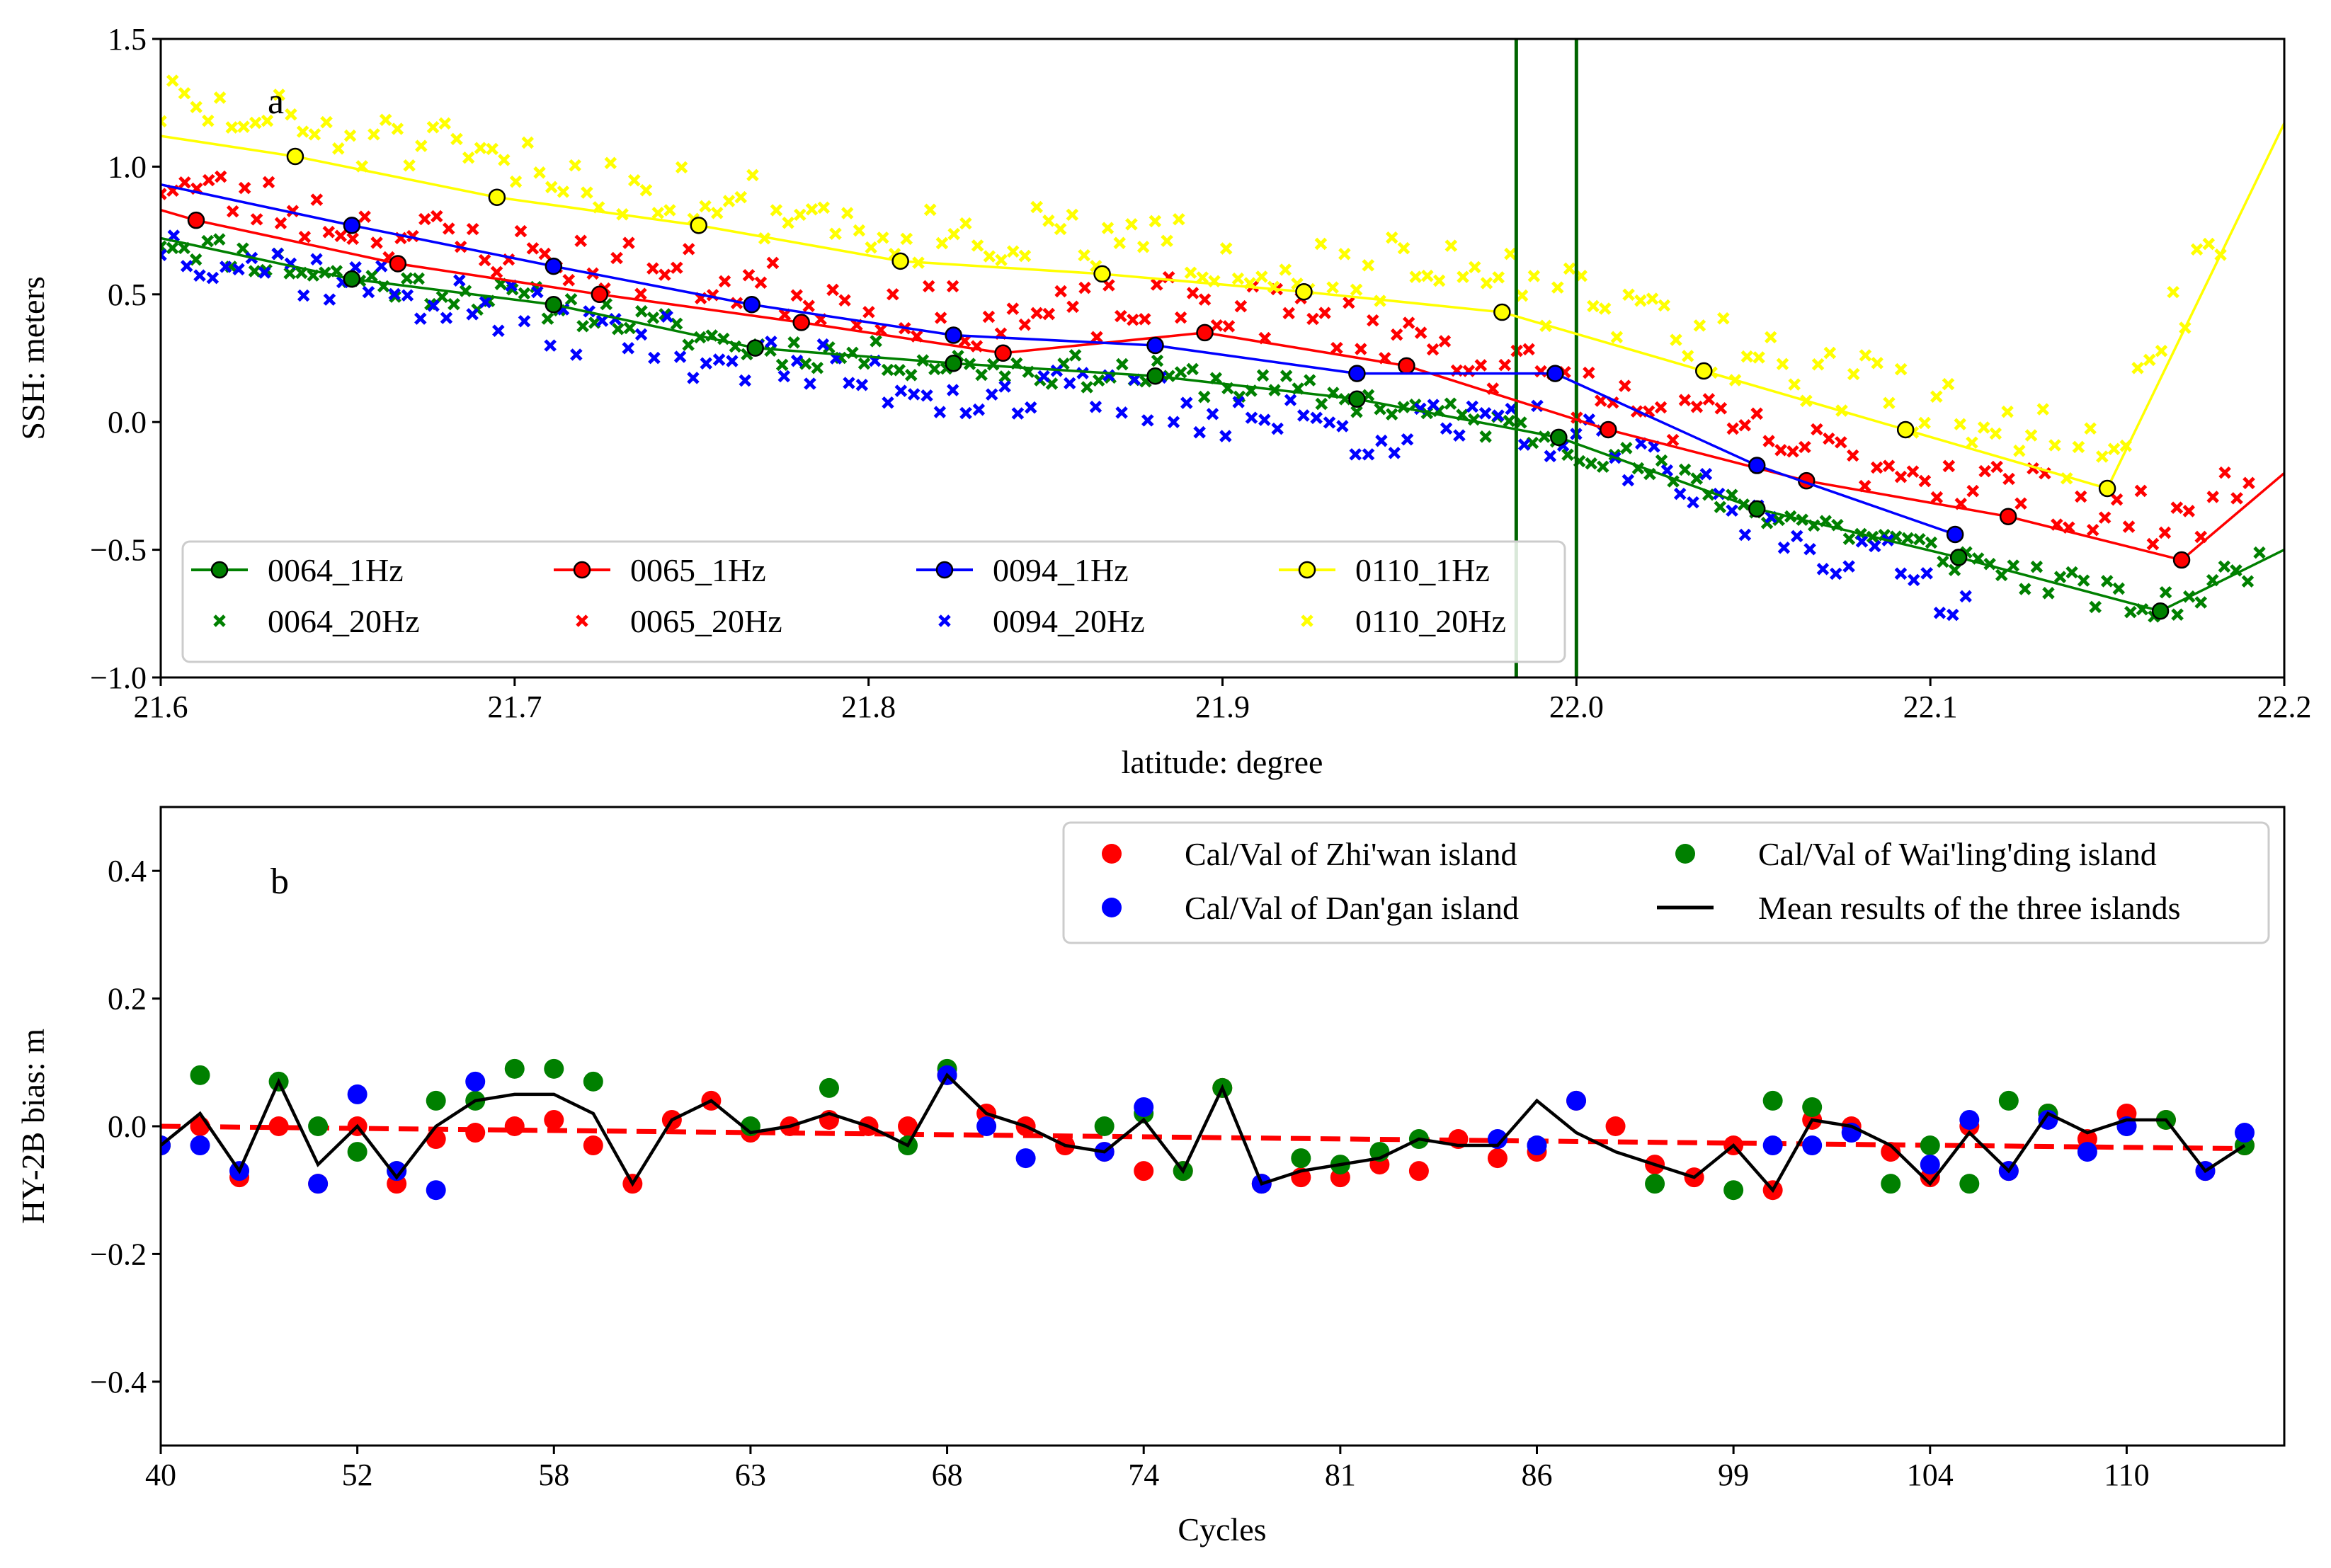 The image size is (2331, 1568). Describe the element at coordinates (1208, 1129) in the screenshot. I see `panel-b-plot-area` at that location.